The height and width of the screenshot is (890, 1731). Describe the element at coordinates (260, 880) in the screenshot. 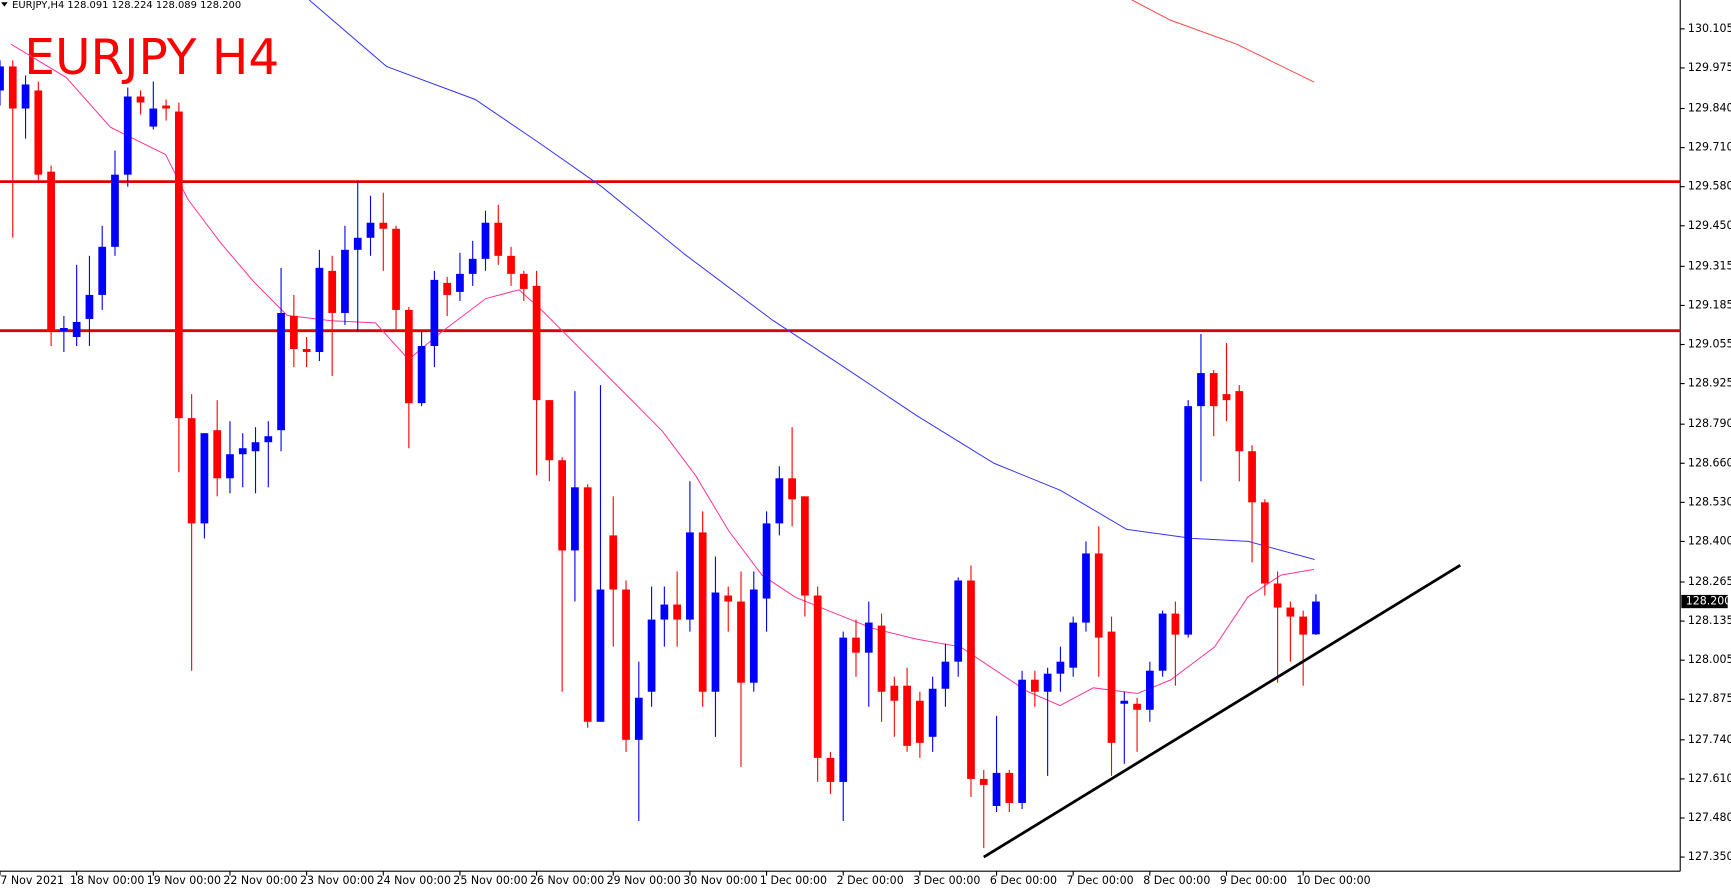

I see `x-tick-label: 22 Nov 00:00` at that location.